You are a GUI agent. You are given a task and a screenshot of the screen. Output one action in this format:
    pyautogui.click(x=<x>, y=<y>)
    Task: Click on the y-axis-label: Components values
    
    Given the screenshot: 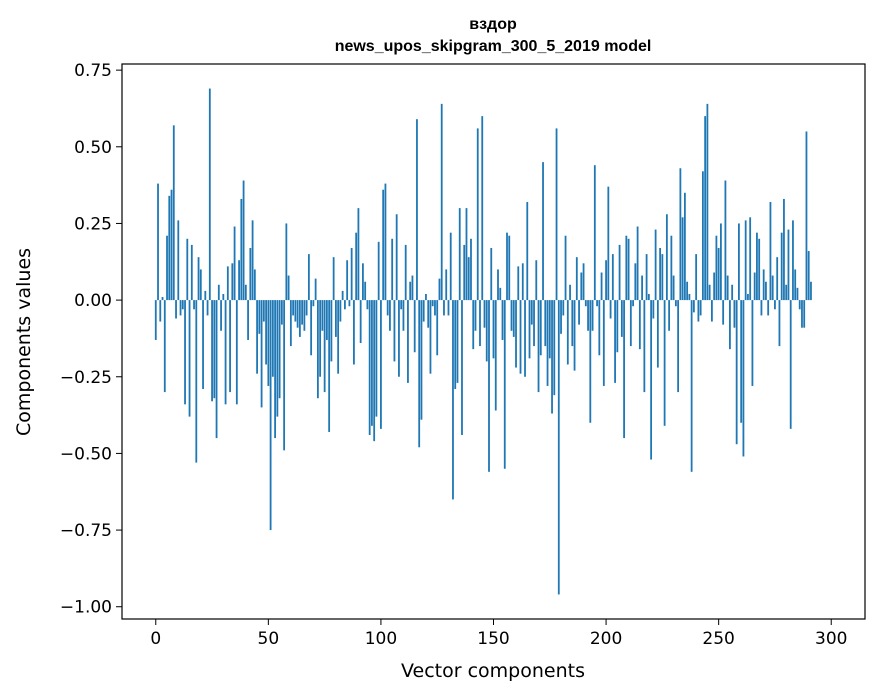 What is the action you would take?
    pyautogui.click(x=24, y=342)
    